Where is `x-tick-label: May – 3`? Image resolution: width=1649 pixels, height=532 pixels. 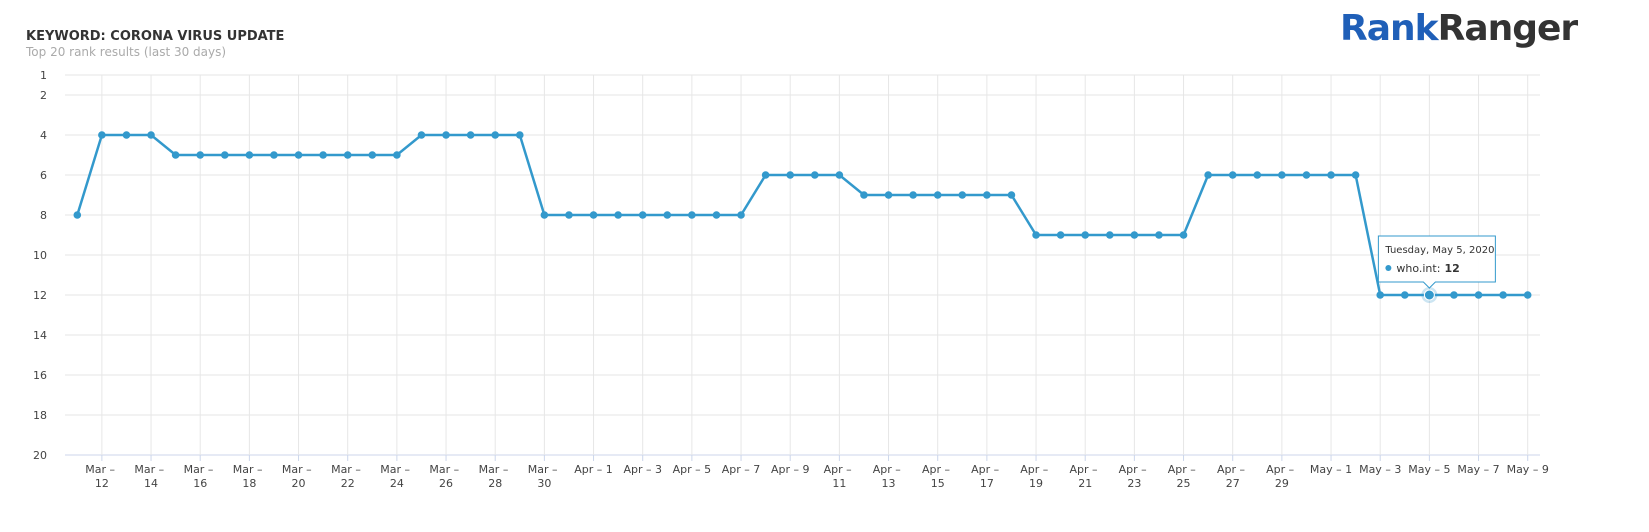 x-tick-label: May – 3 is located at coordinates (1380, 469).